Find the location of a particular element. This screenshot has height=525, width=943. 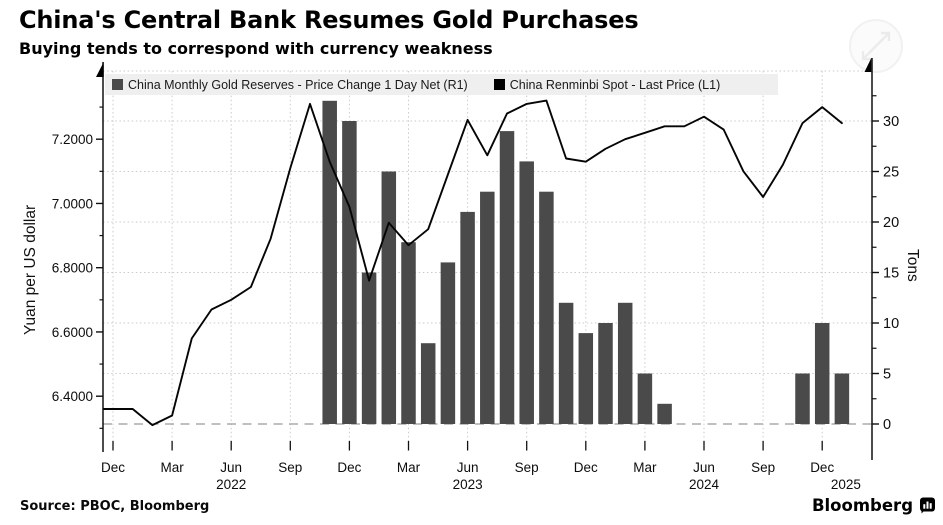

legend-swatch-gold-icon is located at coordinates (117, 84).